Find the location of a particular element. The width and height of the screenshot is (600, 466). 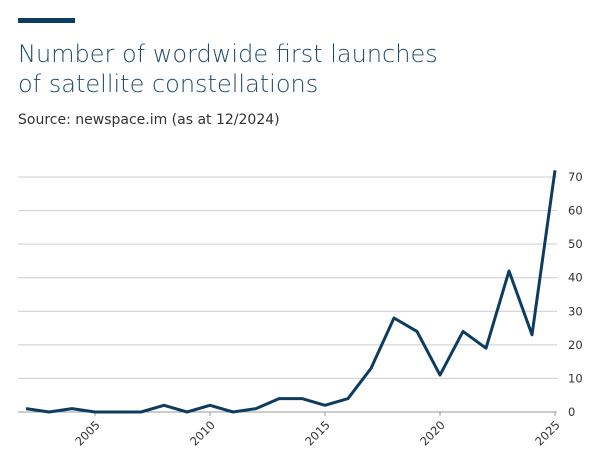

x-tick-label: 2025 is located at coordinates (547, 433).